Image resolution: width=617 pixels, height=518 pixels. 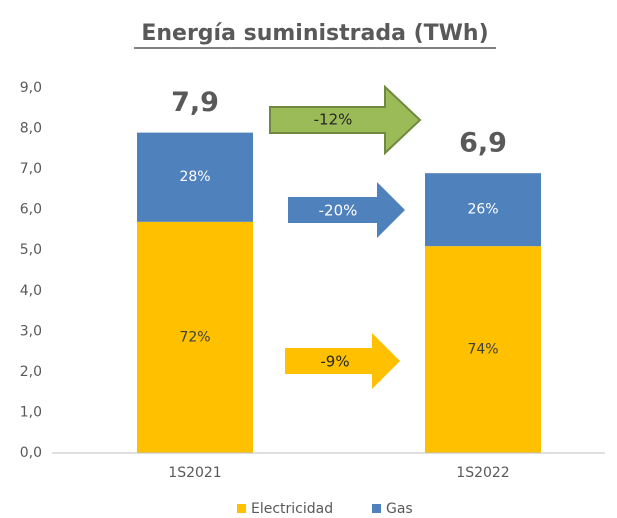 I want to click on y-tick-label: 5,0, so click(x=31, y=250).